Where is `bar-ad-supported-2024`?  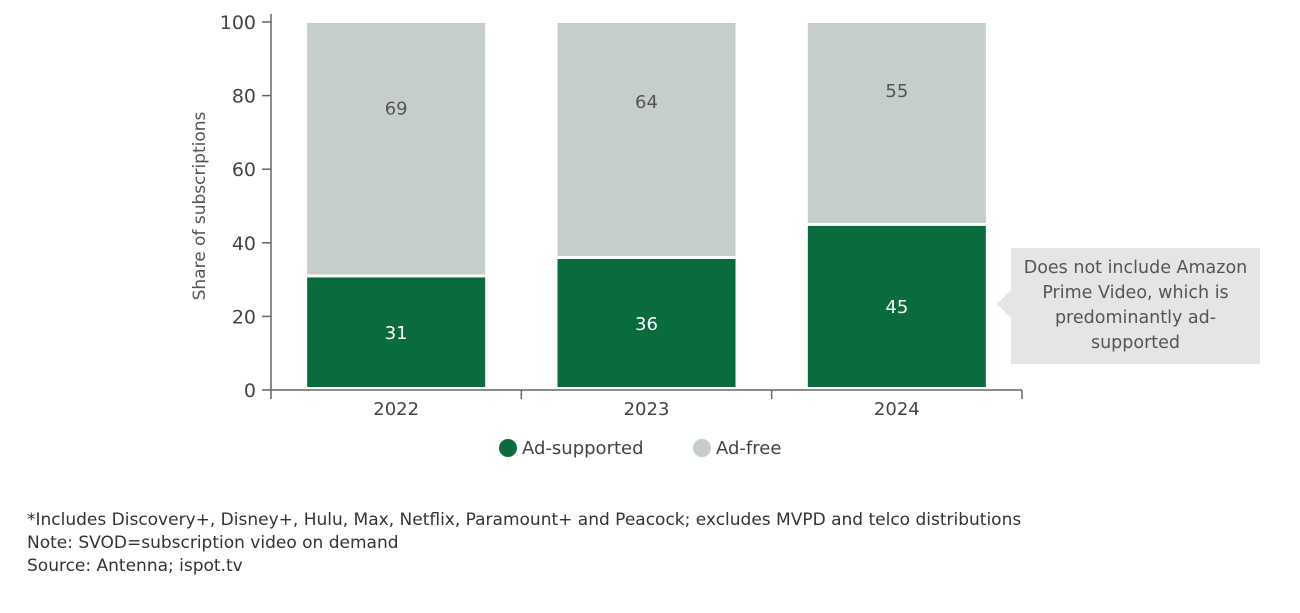
bar-ad-supported-2024 is located at coordinates (896, 306).